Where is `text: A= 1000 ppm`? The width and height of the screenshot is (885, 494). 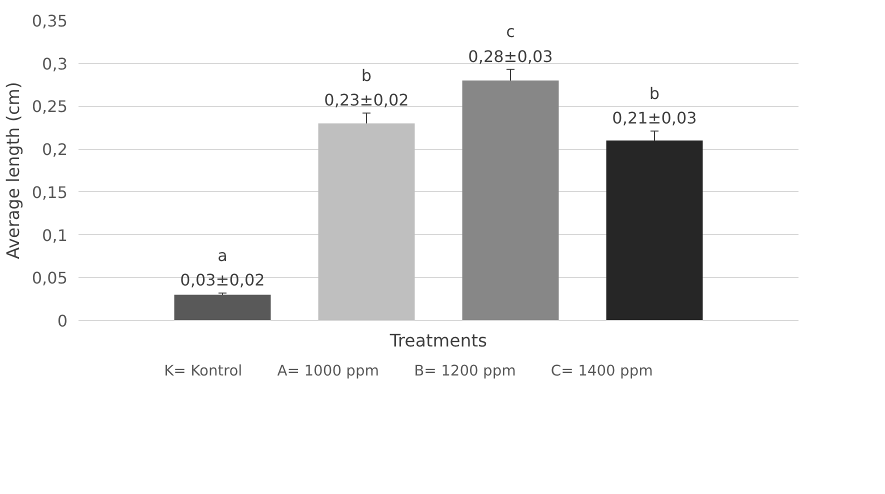 text: A= 1000 ppm is located at coordinates (328, 371).